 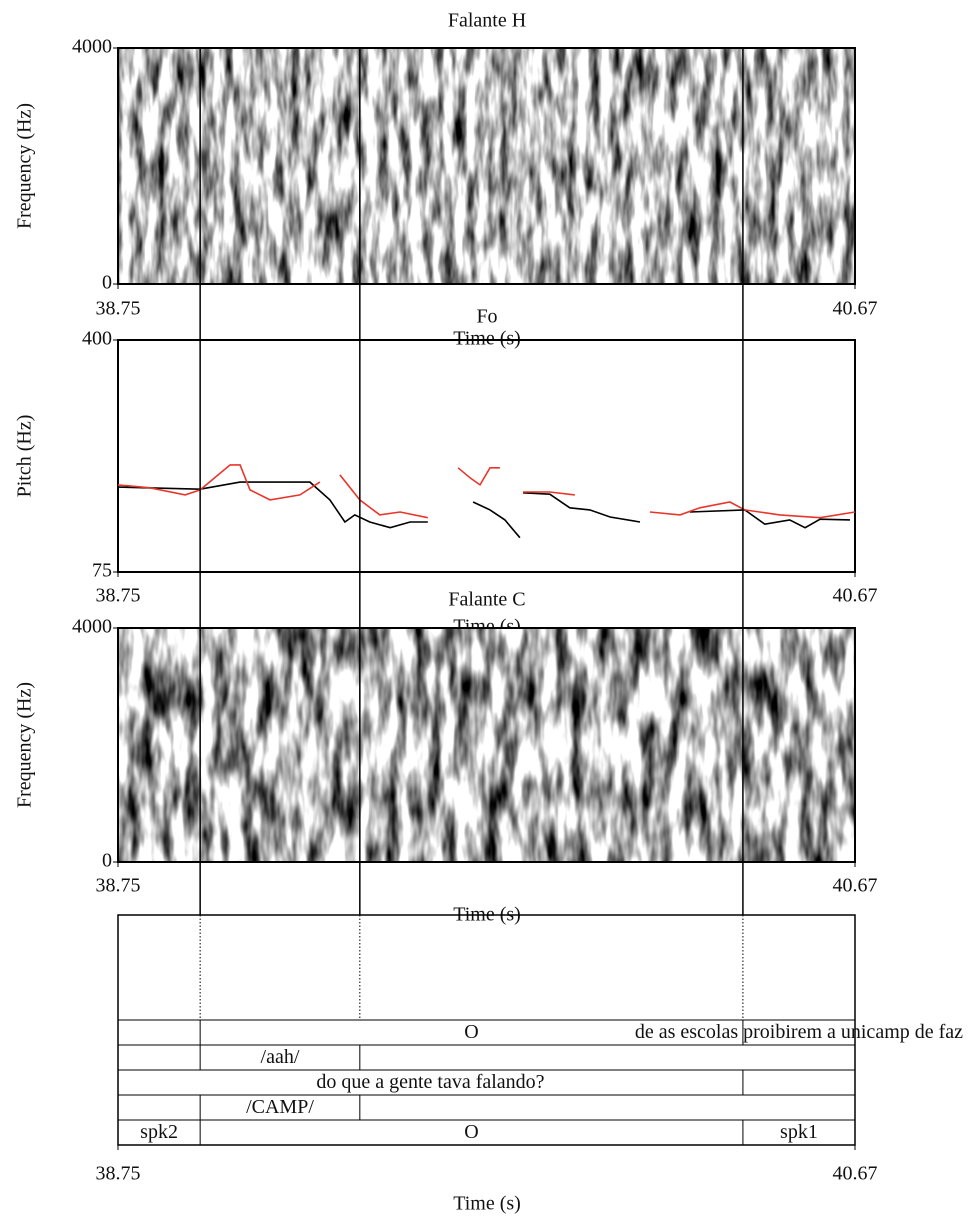 What do you see at coordinates (102, 571) in the screenshot?
I see `y-tick-label: 75` at bounding box center [102, 571].